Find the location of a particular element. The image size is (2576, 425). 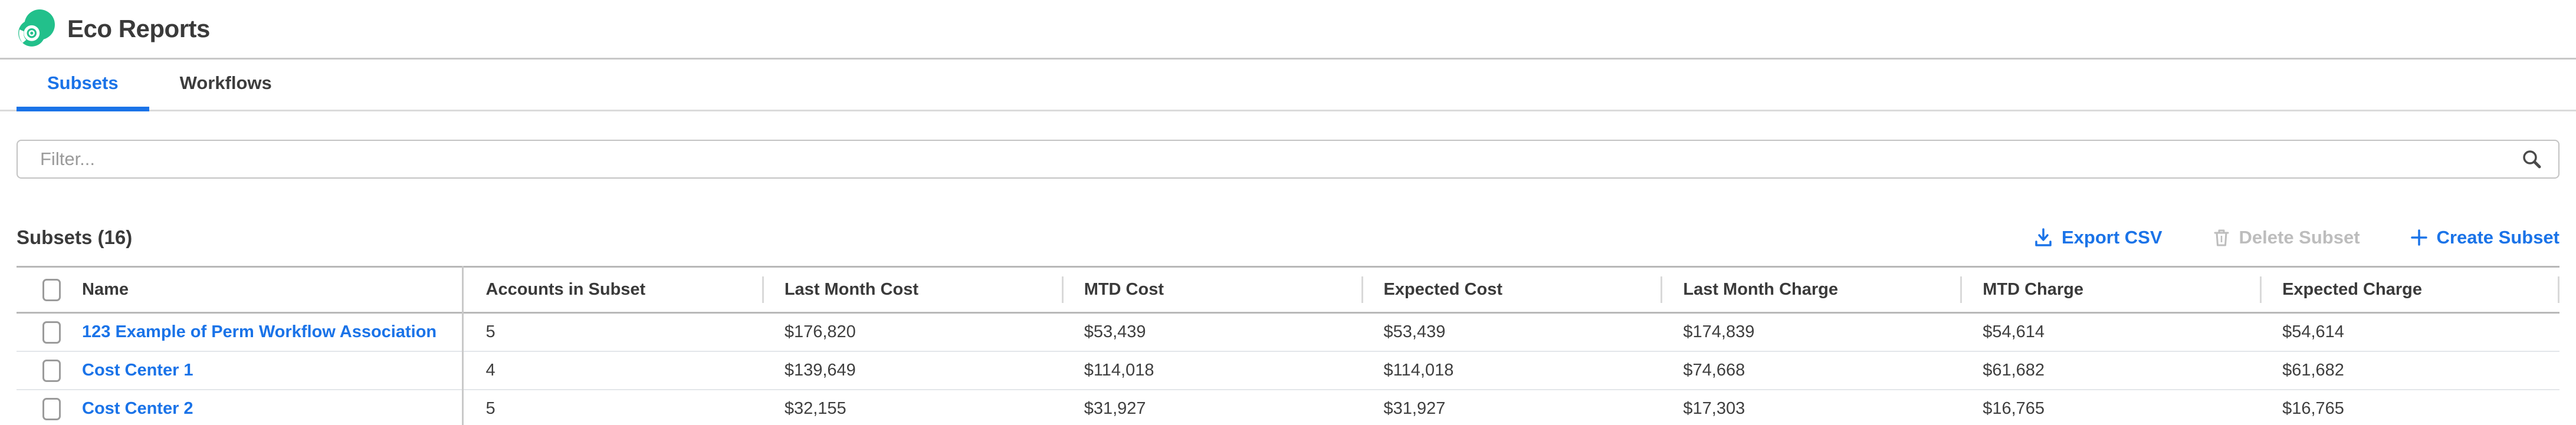

column-header-expected-cost: Expected Cost is located at coordinates (1511, 290).